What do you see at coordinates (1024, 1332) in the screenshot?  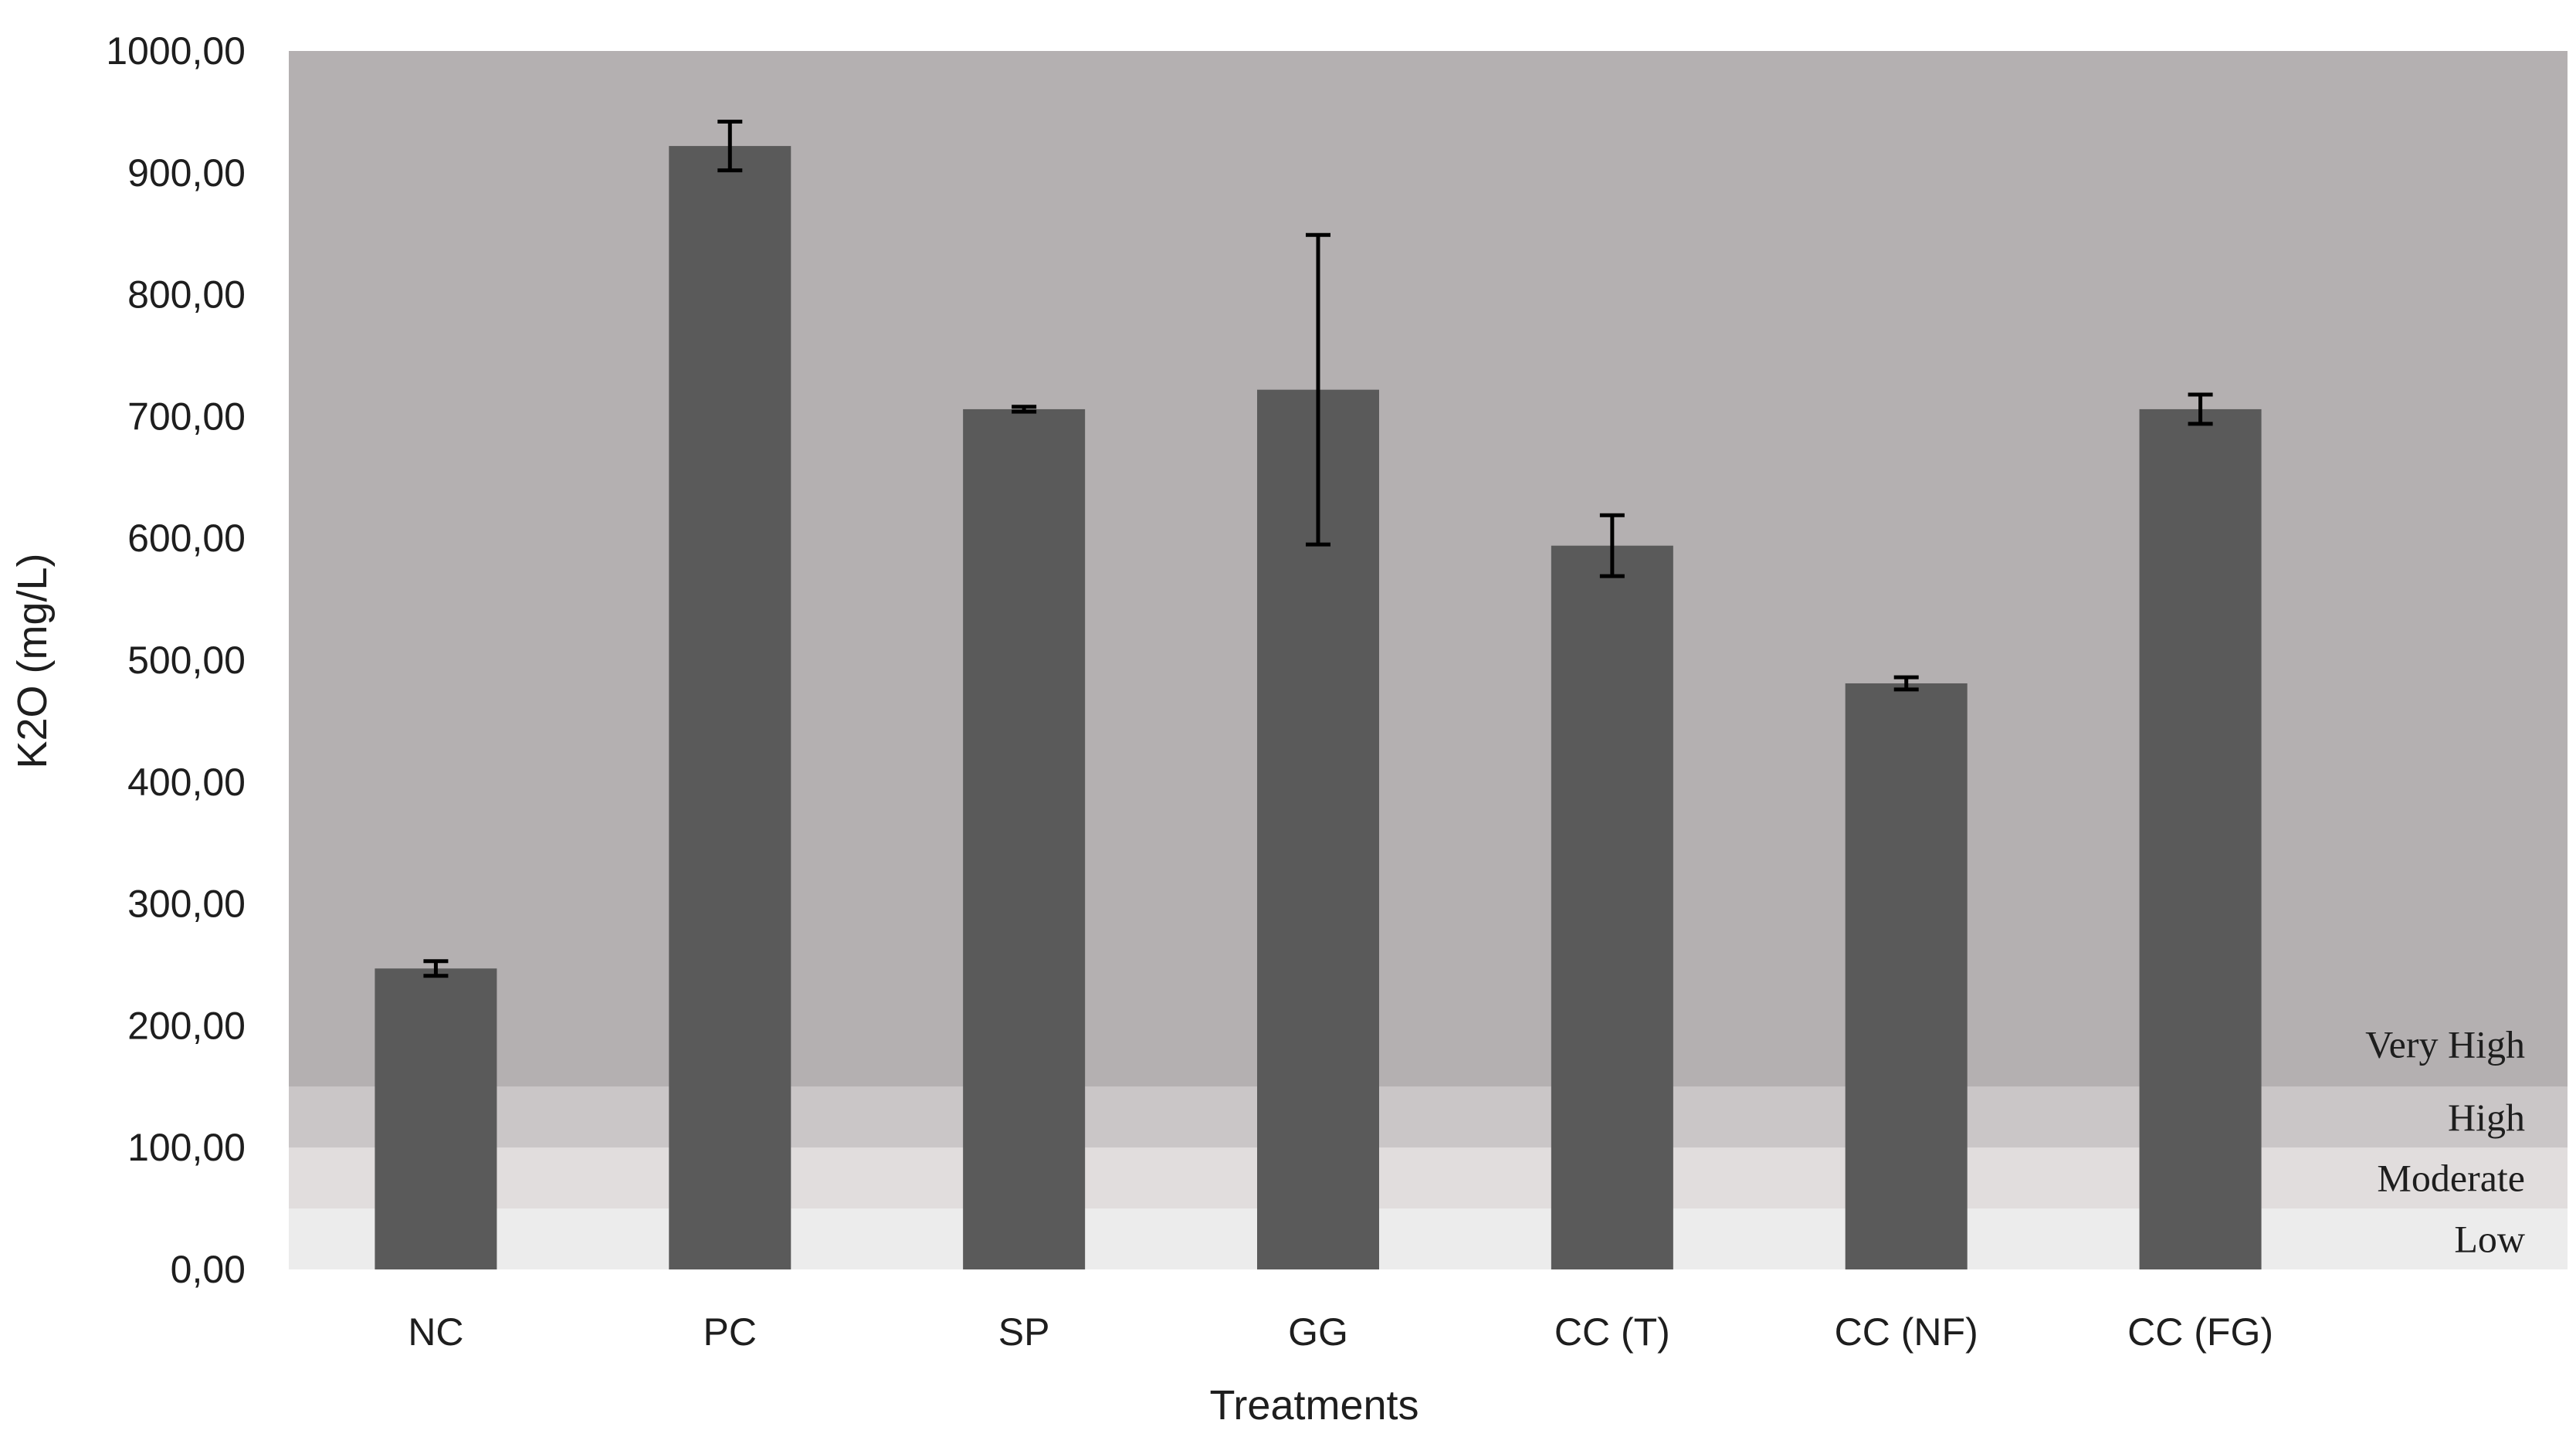 I see `x-tick-label: SP` at bounding box center [1024, 1332].